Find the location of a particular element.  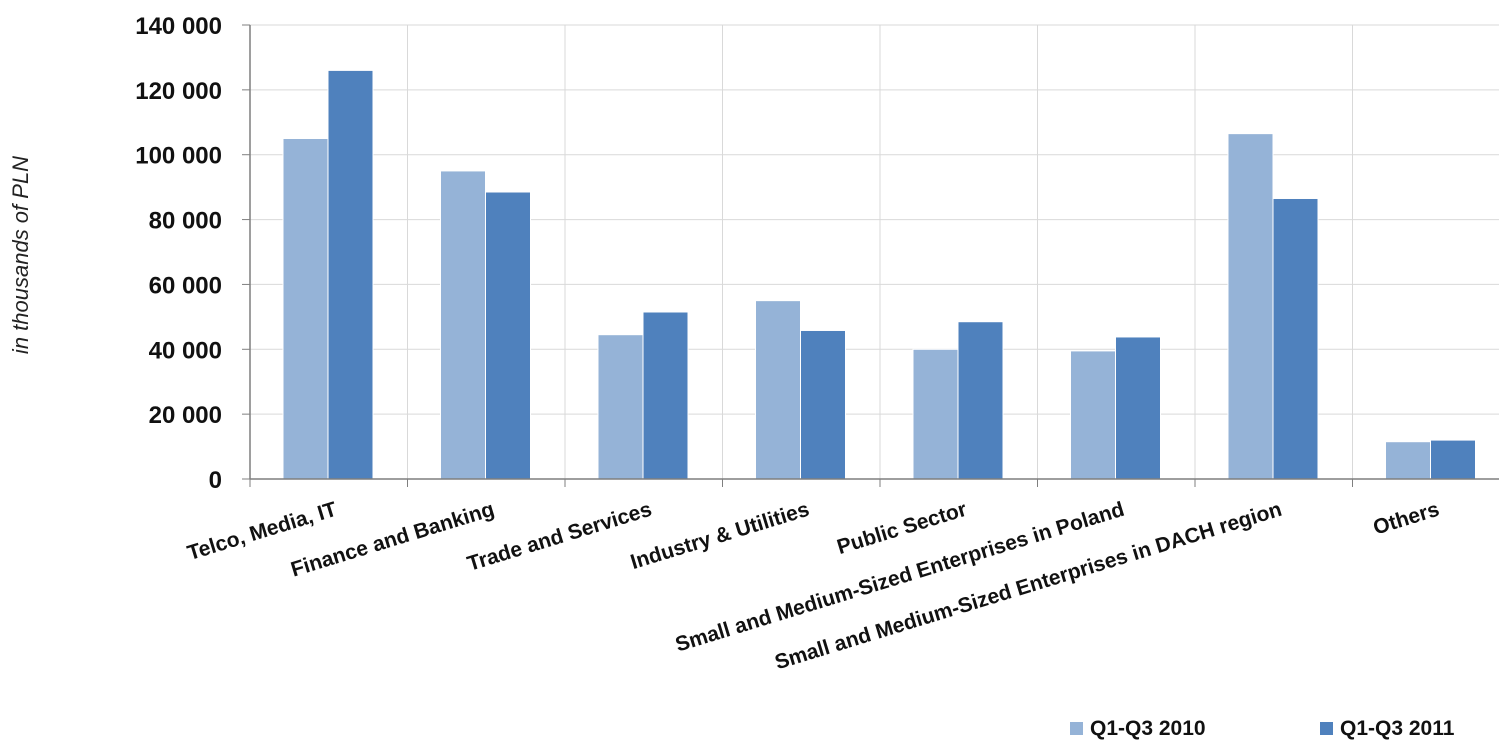

y-tick-label: 140 000 is located at coordinates (178, 26).